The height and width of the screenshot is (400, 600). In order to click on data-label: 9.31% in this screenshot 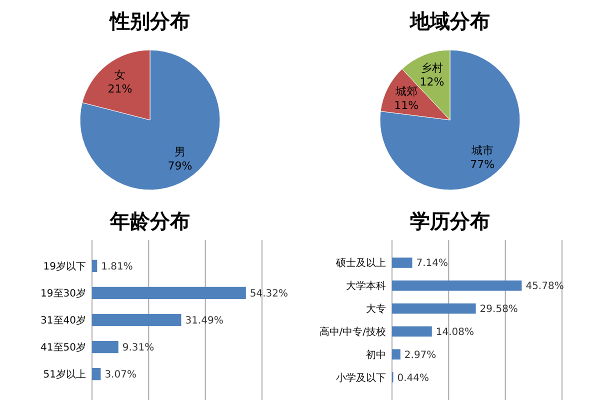, I will do `click(138, 348)`.